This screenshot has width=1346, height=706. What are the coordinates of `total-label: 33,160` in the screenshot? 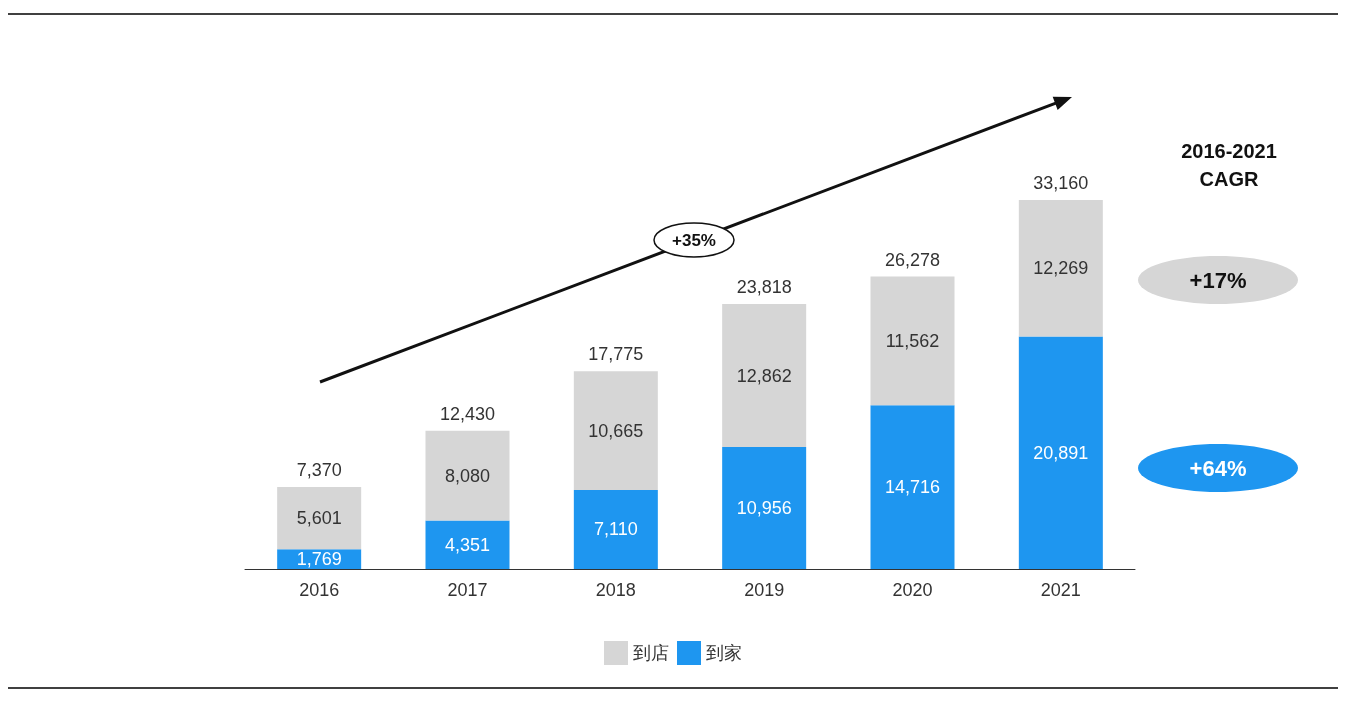 It's located at (1061, 183).